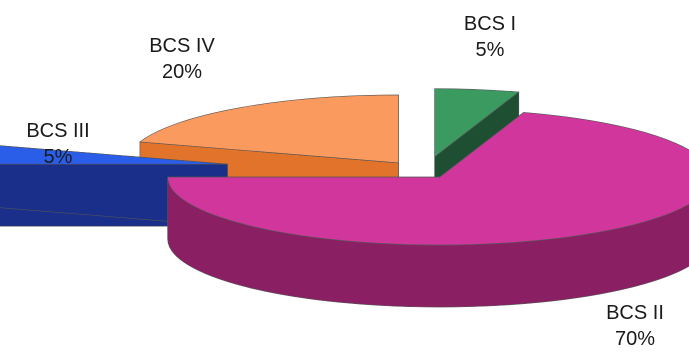  I want to click on slice-top-bcs-iii, so click(114, 155).